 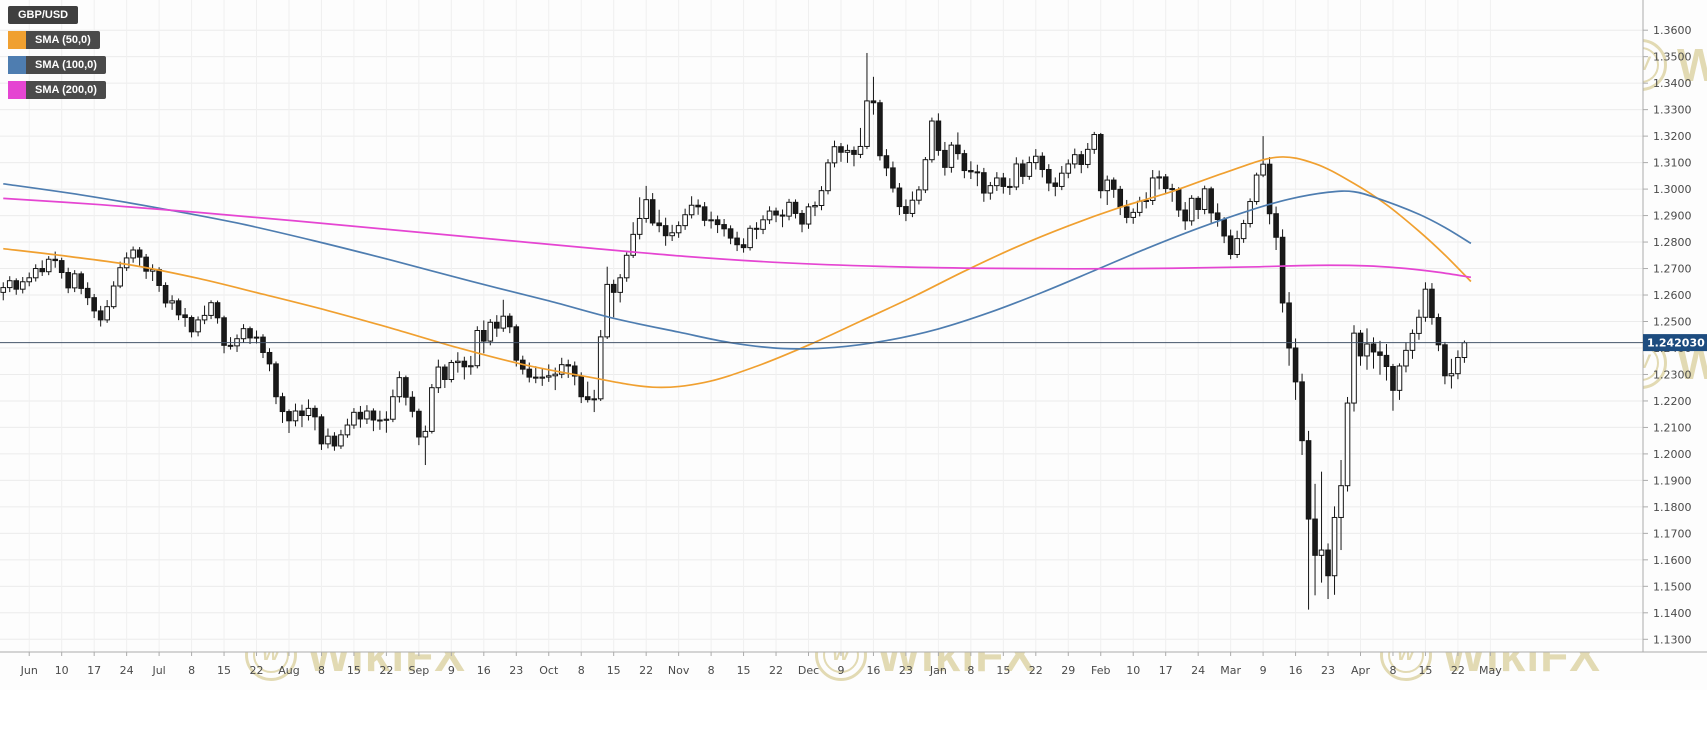 I want to click on last-price-line: 1.242030, so click(x=853, y=343).